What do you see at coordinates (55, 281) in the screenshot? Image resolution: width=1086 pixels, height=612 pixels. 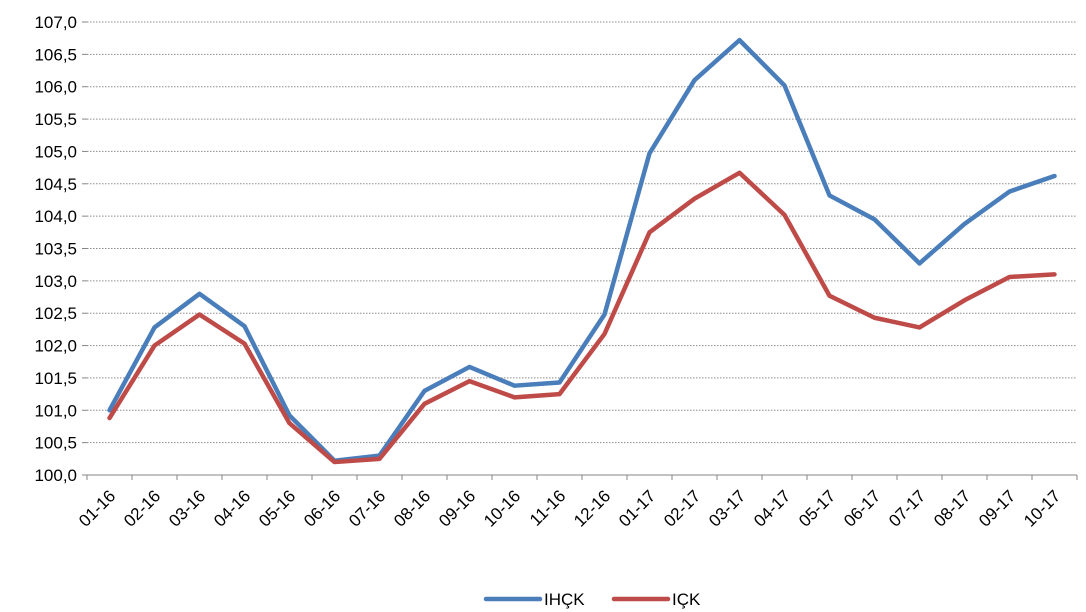 I see `y-tick-label: 103,0` at bounding box center [55, 281].